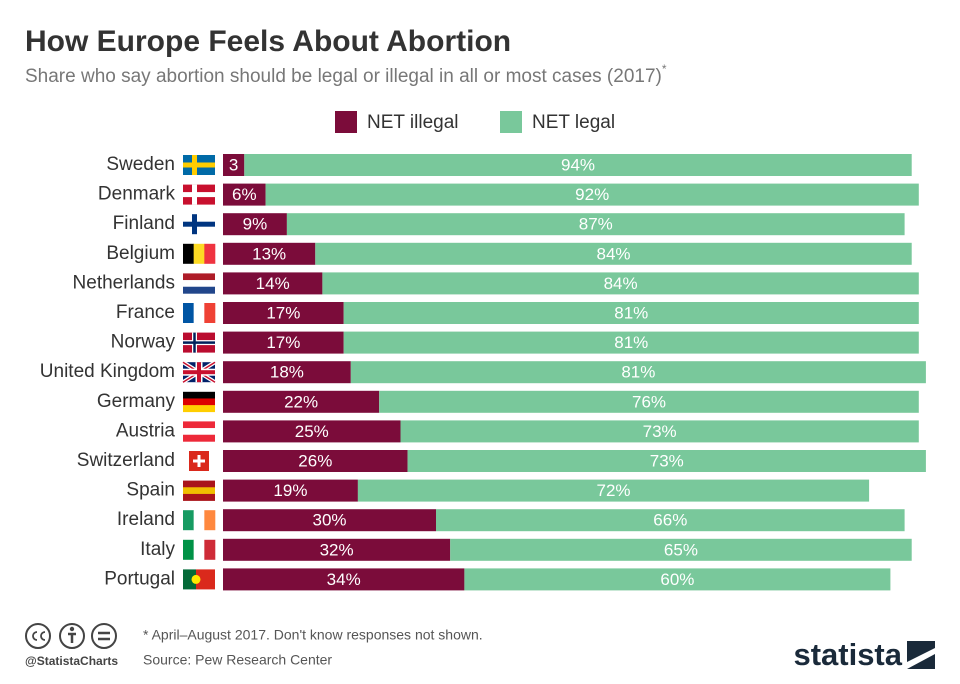  I want to click on brand-logo: statista, so click(847, 654).